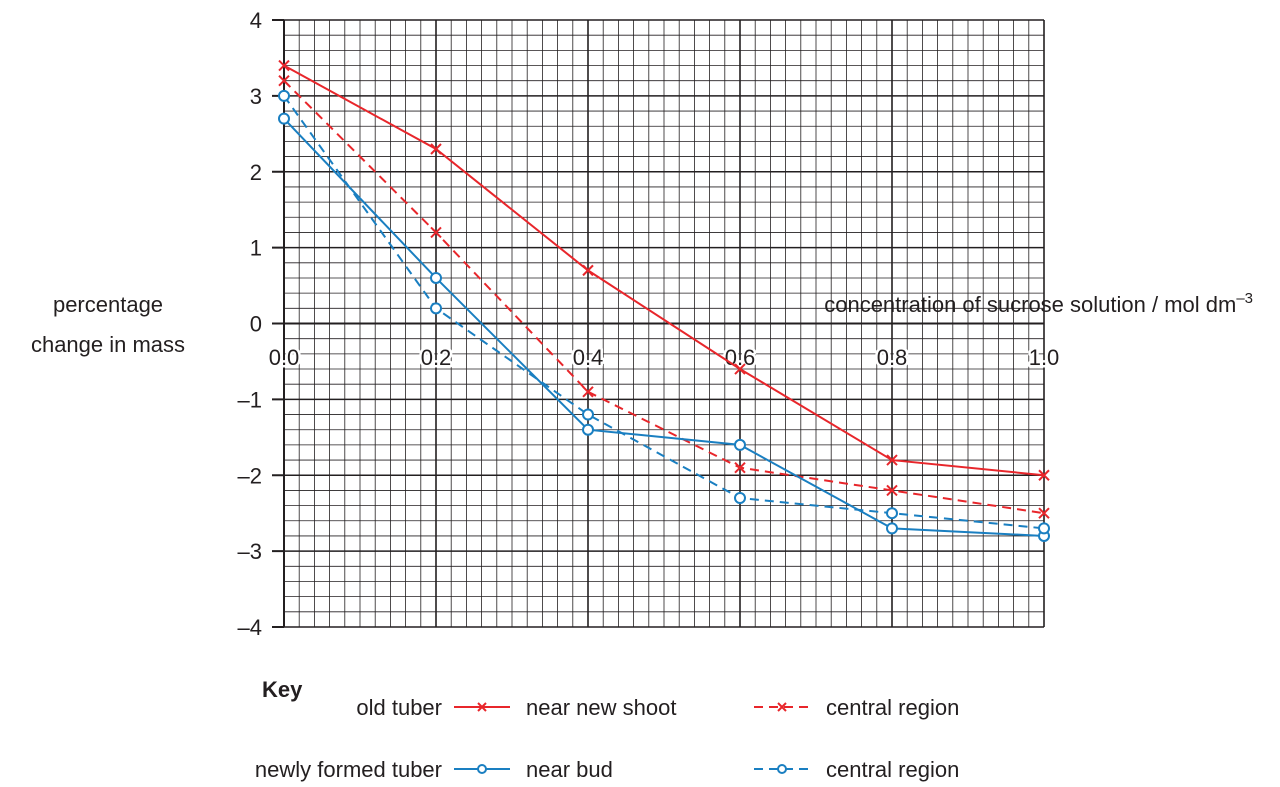  What do you see at coordinates (1244, 298) in the screenshot?
I see `x-axis-label-superscript: –3` at bounding box center [1244, 298].